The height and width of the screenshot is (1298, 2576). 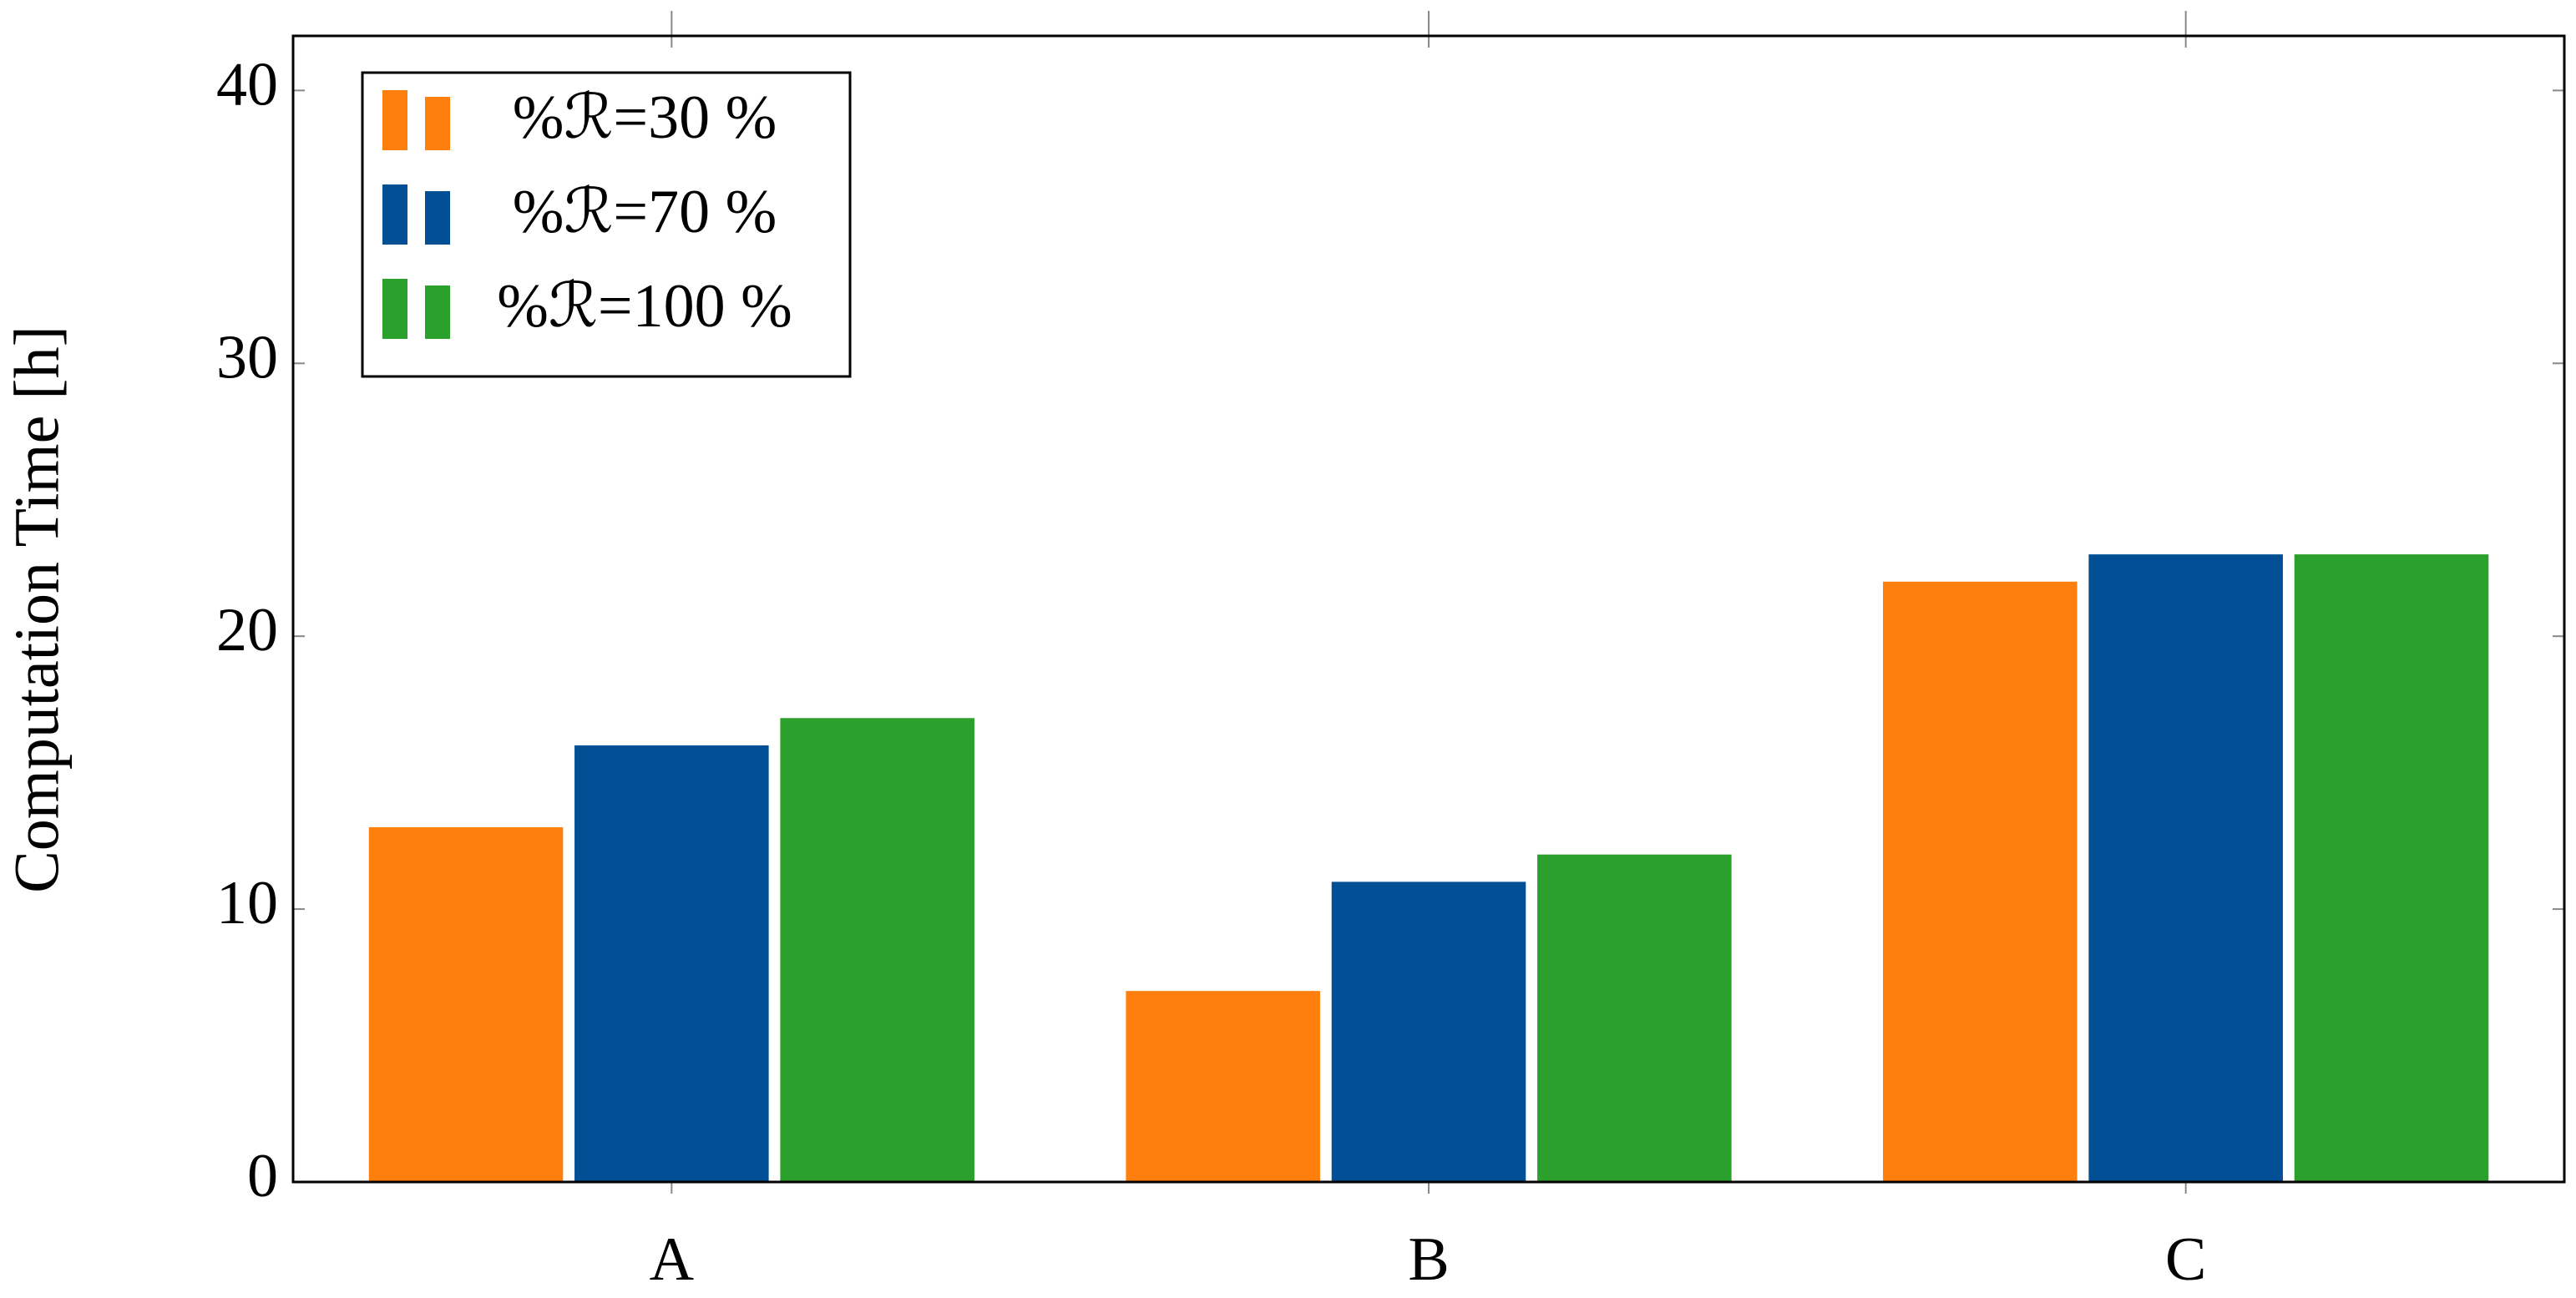 I want to click on y-tick-label: 40, so click(x=247, y=84).